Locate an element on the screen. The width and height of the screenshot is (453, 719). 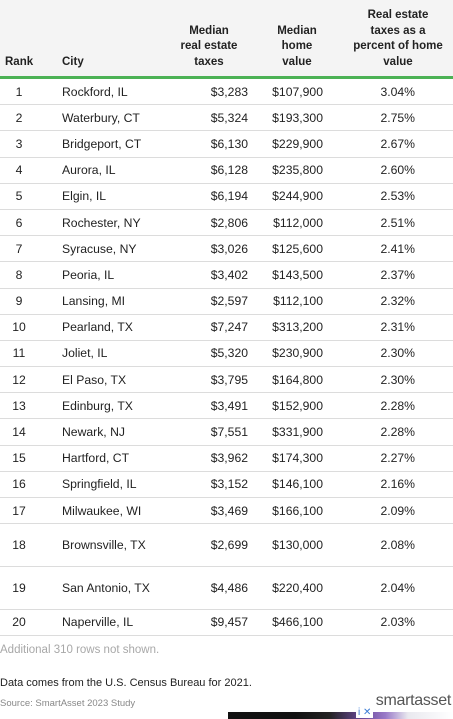
table-row: 7 Syracuse, NY $3,026 $125,600 2.41% is located at coordinates (226, 249).